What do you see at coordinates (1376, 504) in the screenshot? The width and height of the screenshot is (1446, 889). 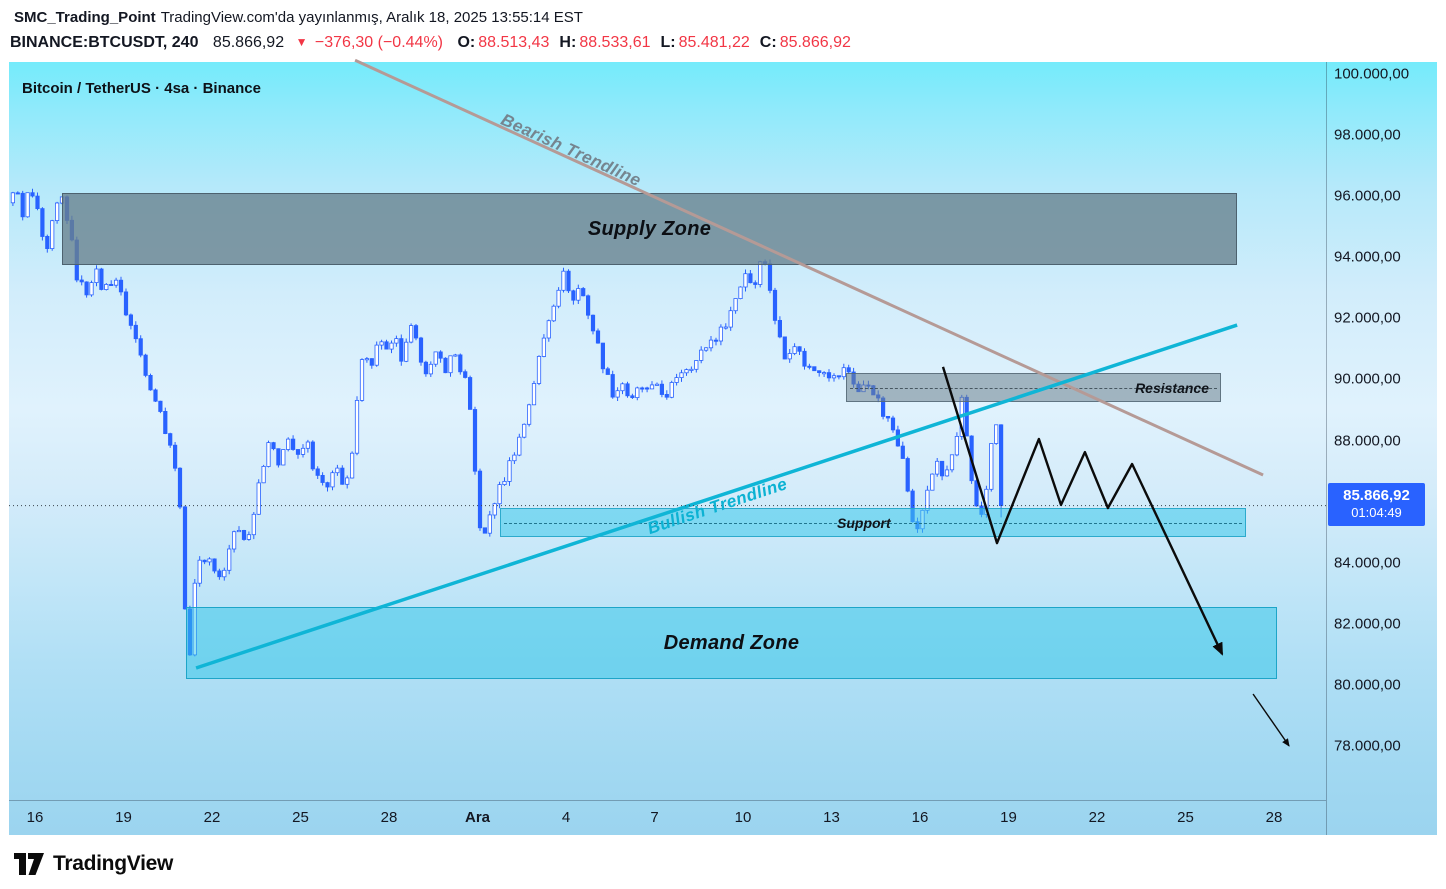 I see `current-price-label: 85.866,92 01:04:49` at bounding box center [1376, 504].